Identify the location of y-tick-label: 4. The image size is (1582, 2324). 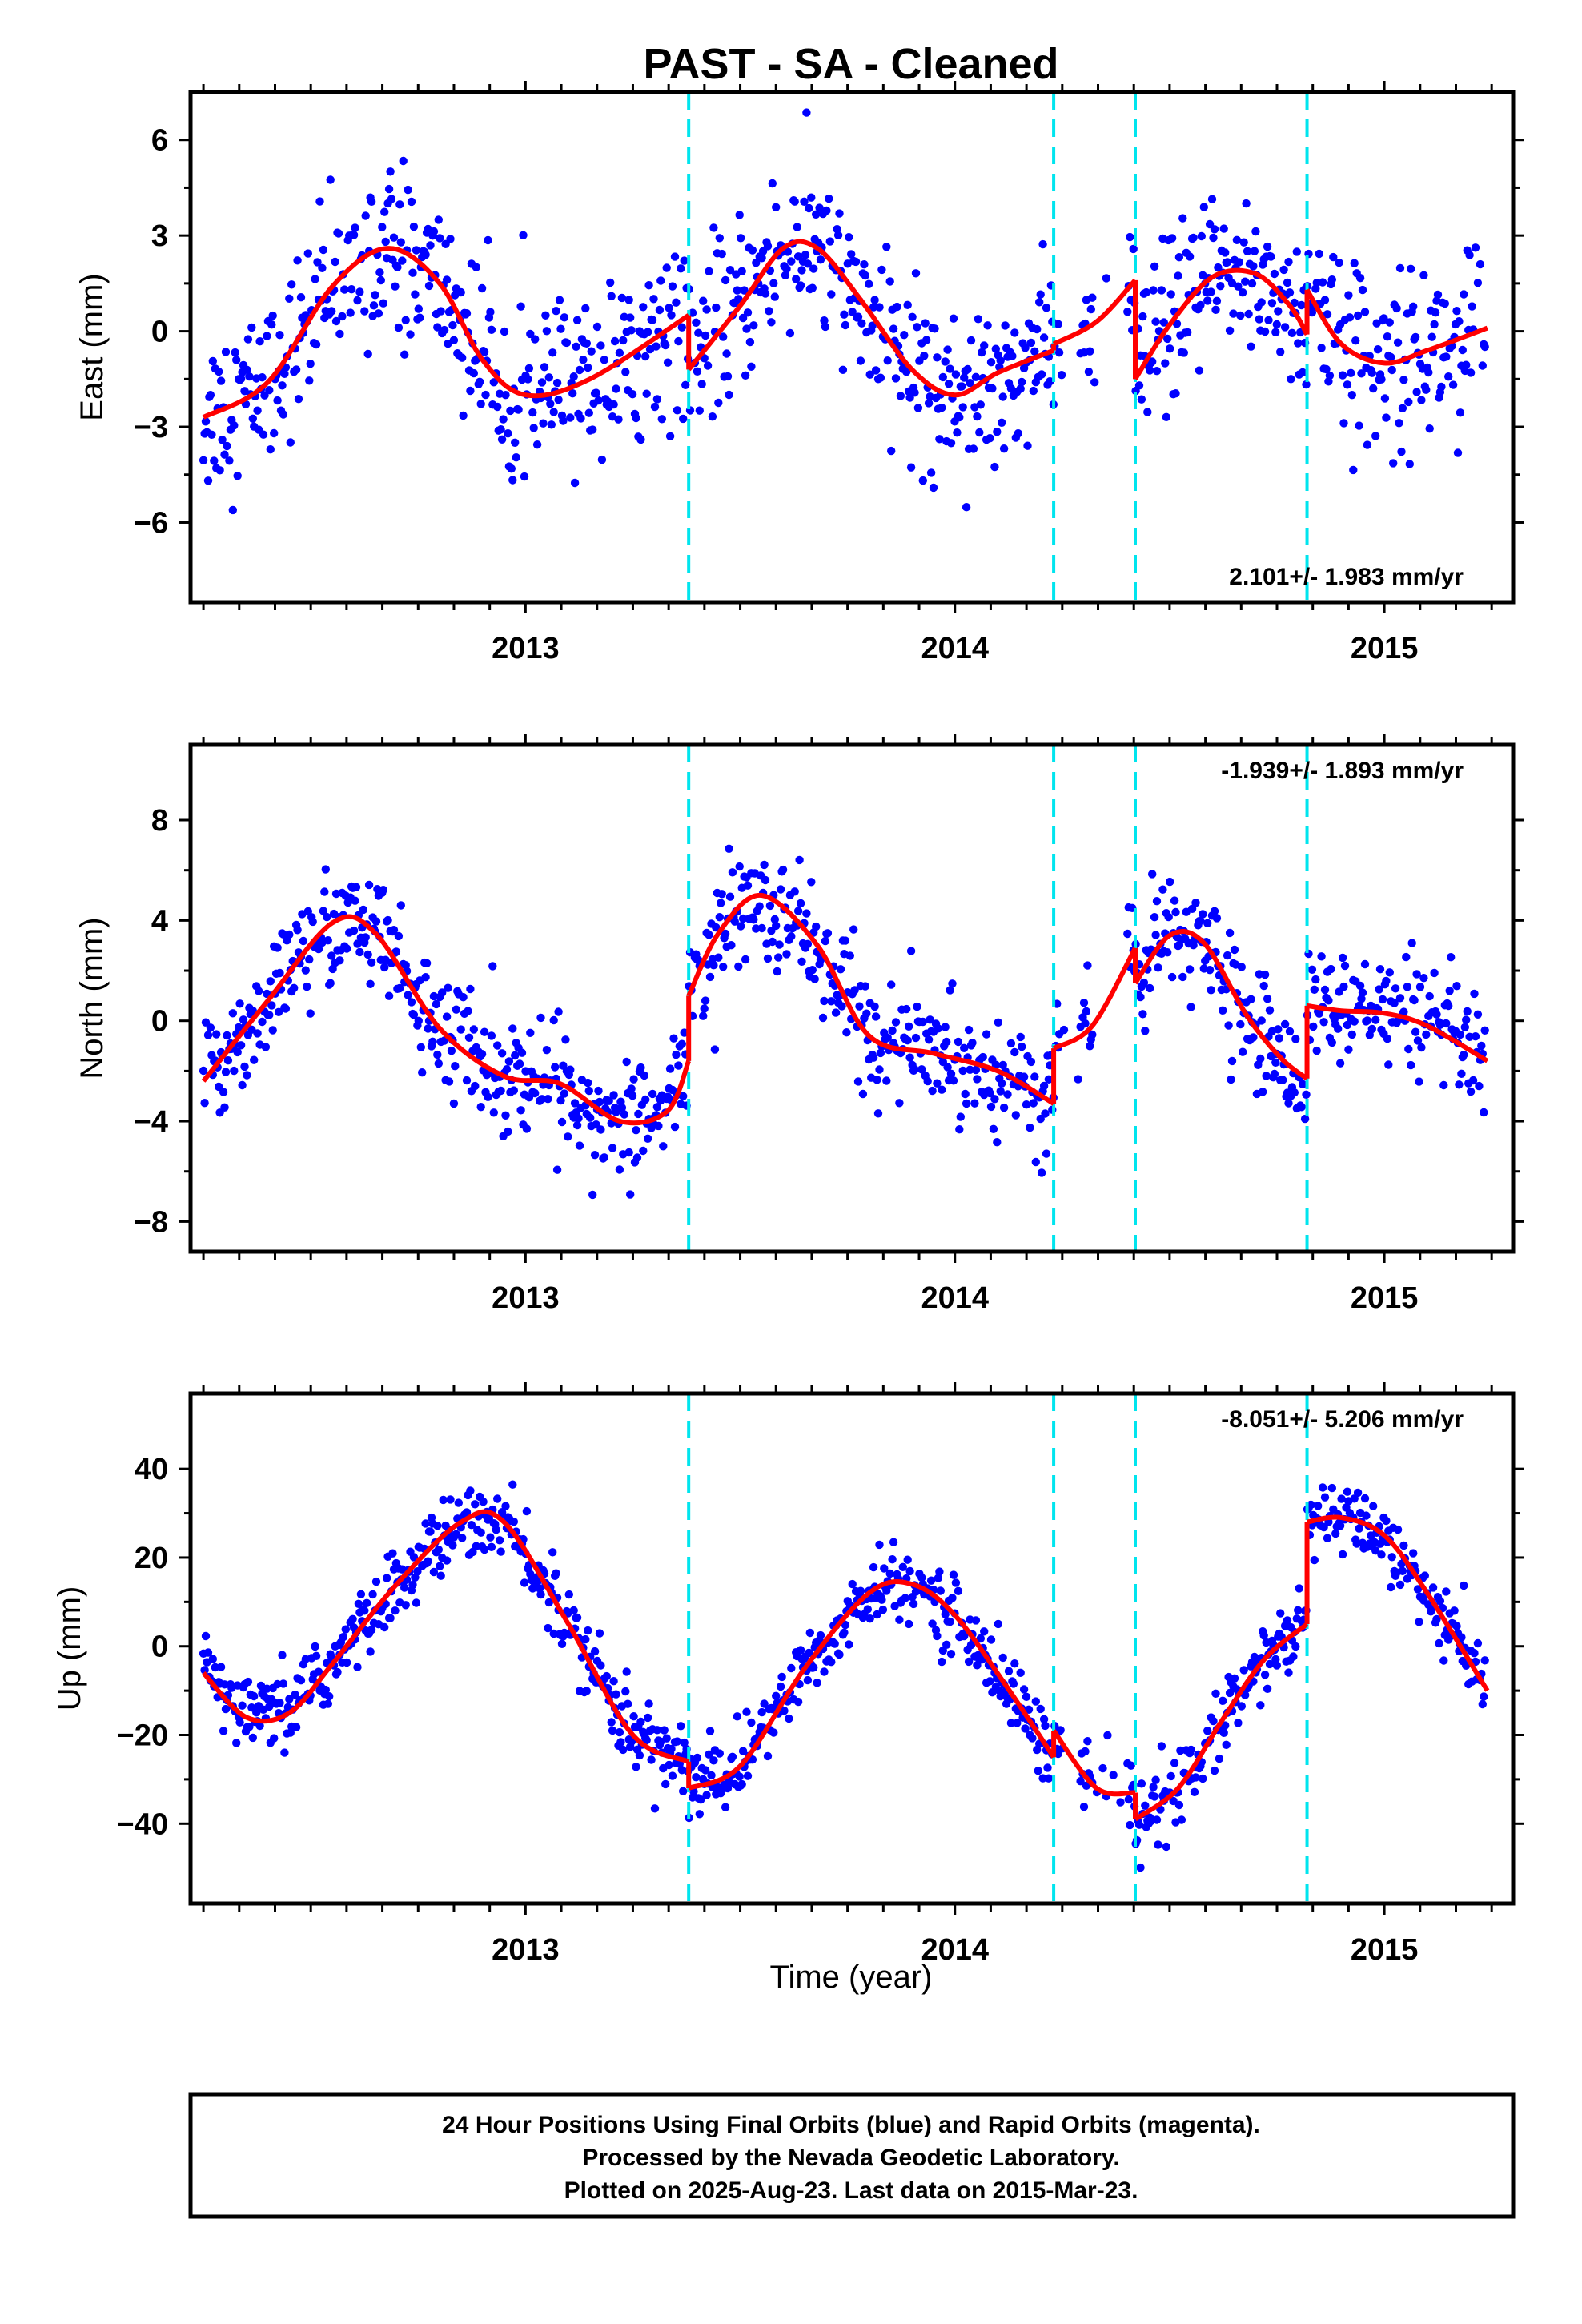
(159, 921).